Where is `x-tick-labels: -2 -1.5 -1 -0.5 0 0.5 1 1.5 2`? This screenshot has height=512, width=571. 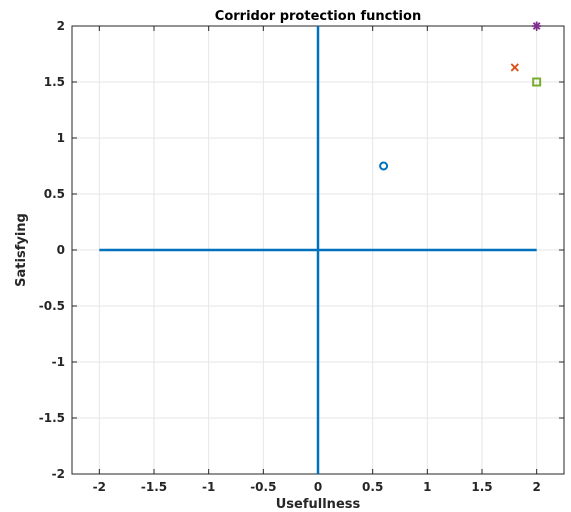
x-tick-labels: -2 -1.5 -1 -0.5 0 0.5 1 1.5 2 is located at coordinates (317, 487).